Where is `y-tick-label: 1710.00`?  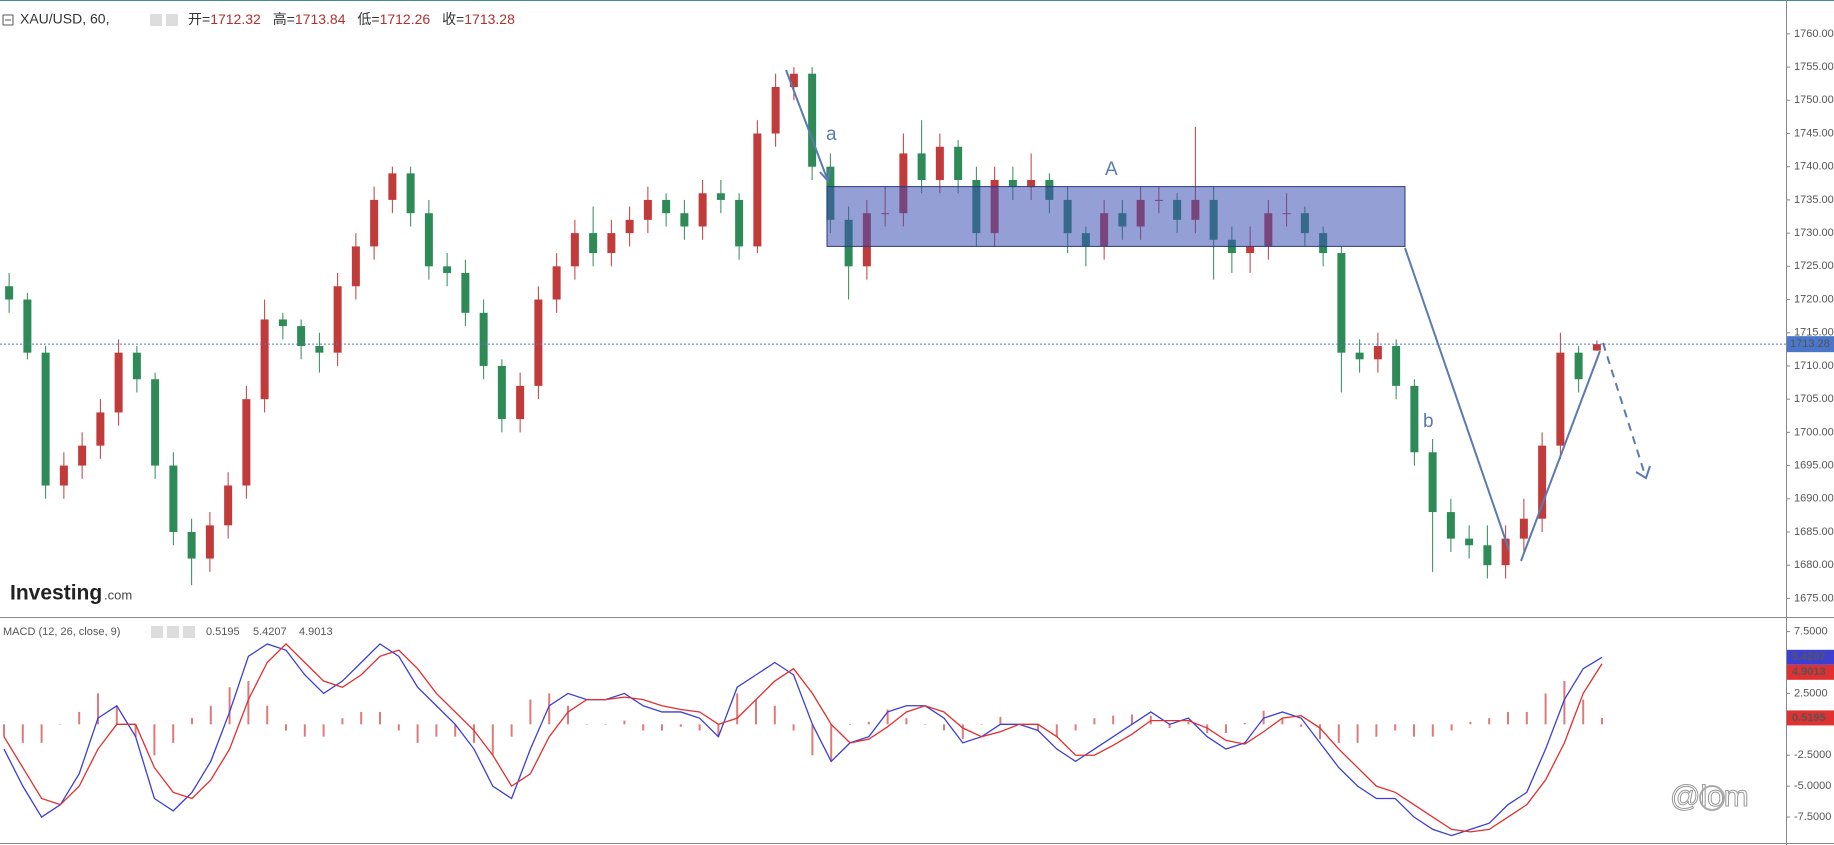
y-tick-label: 1710.00 is located at coordinates (1814, 366).